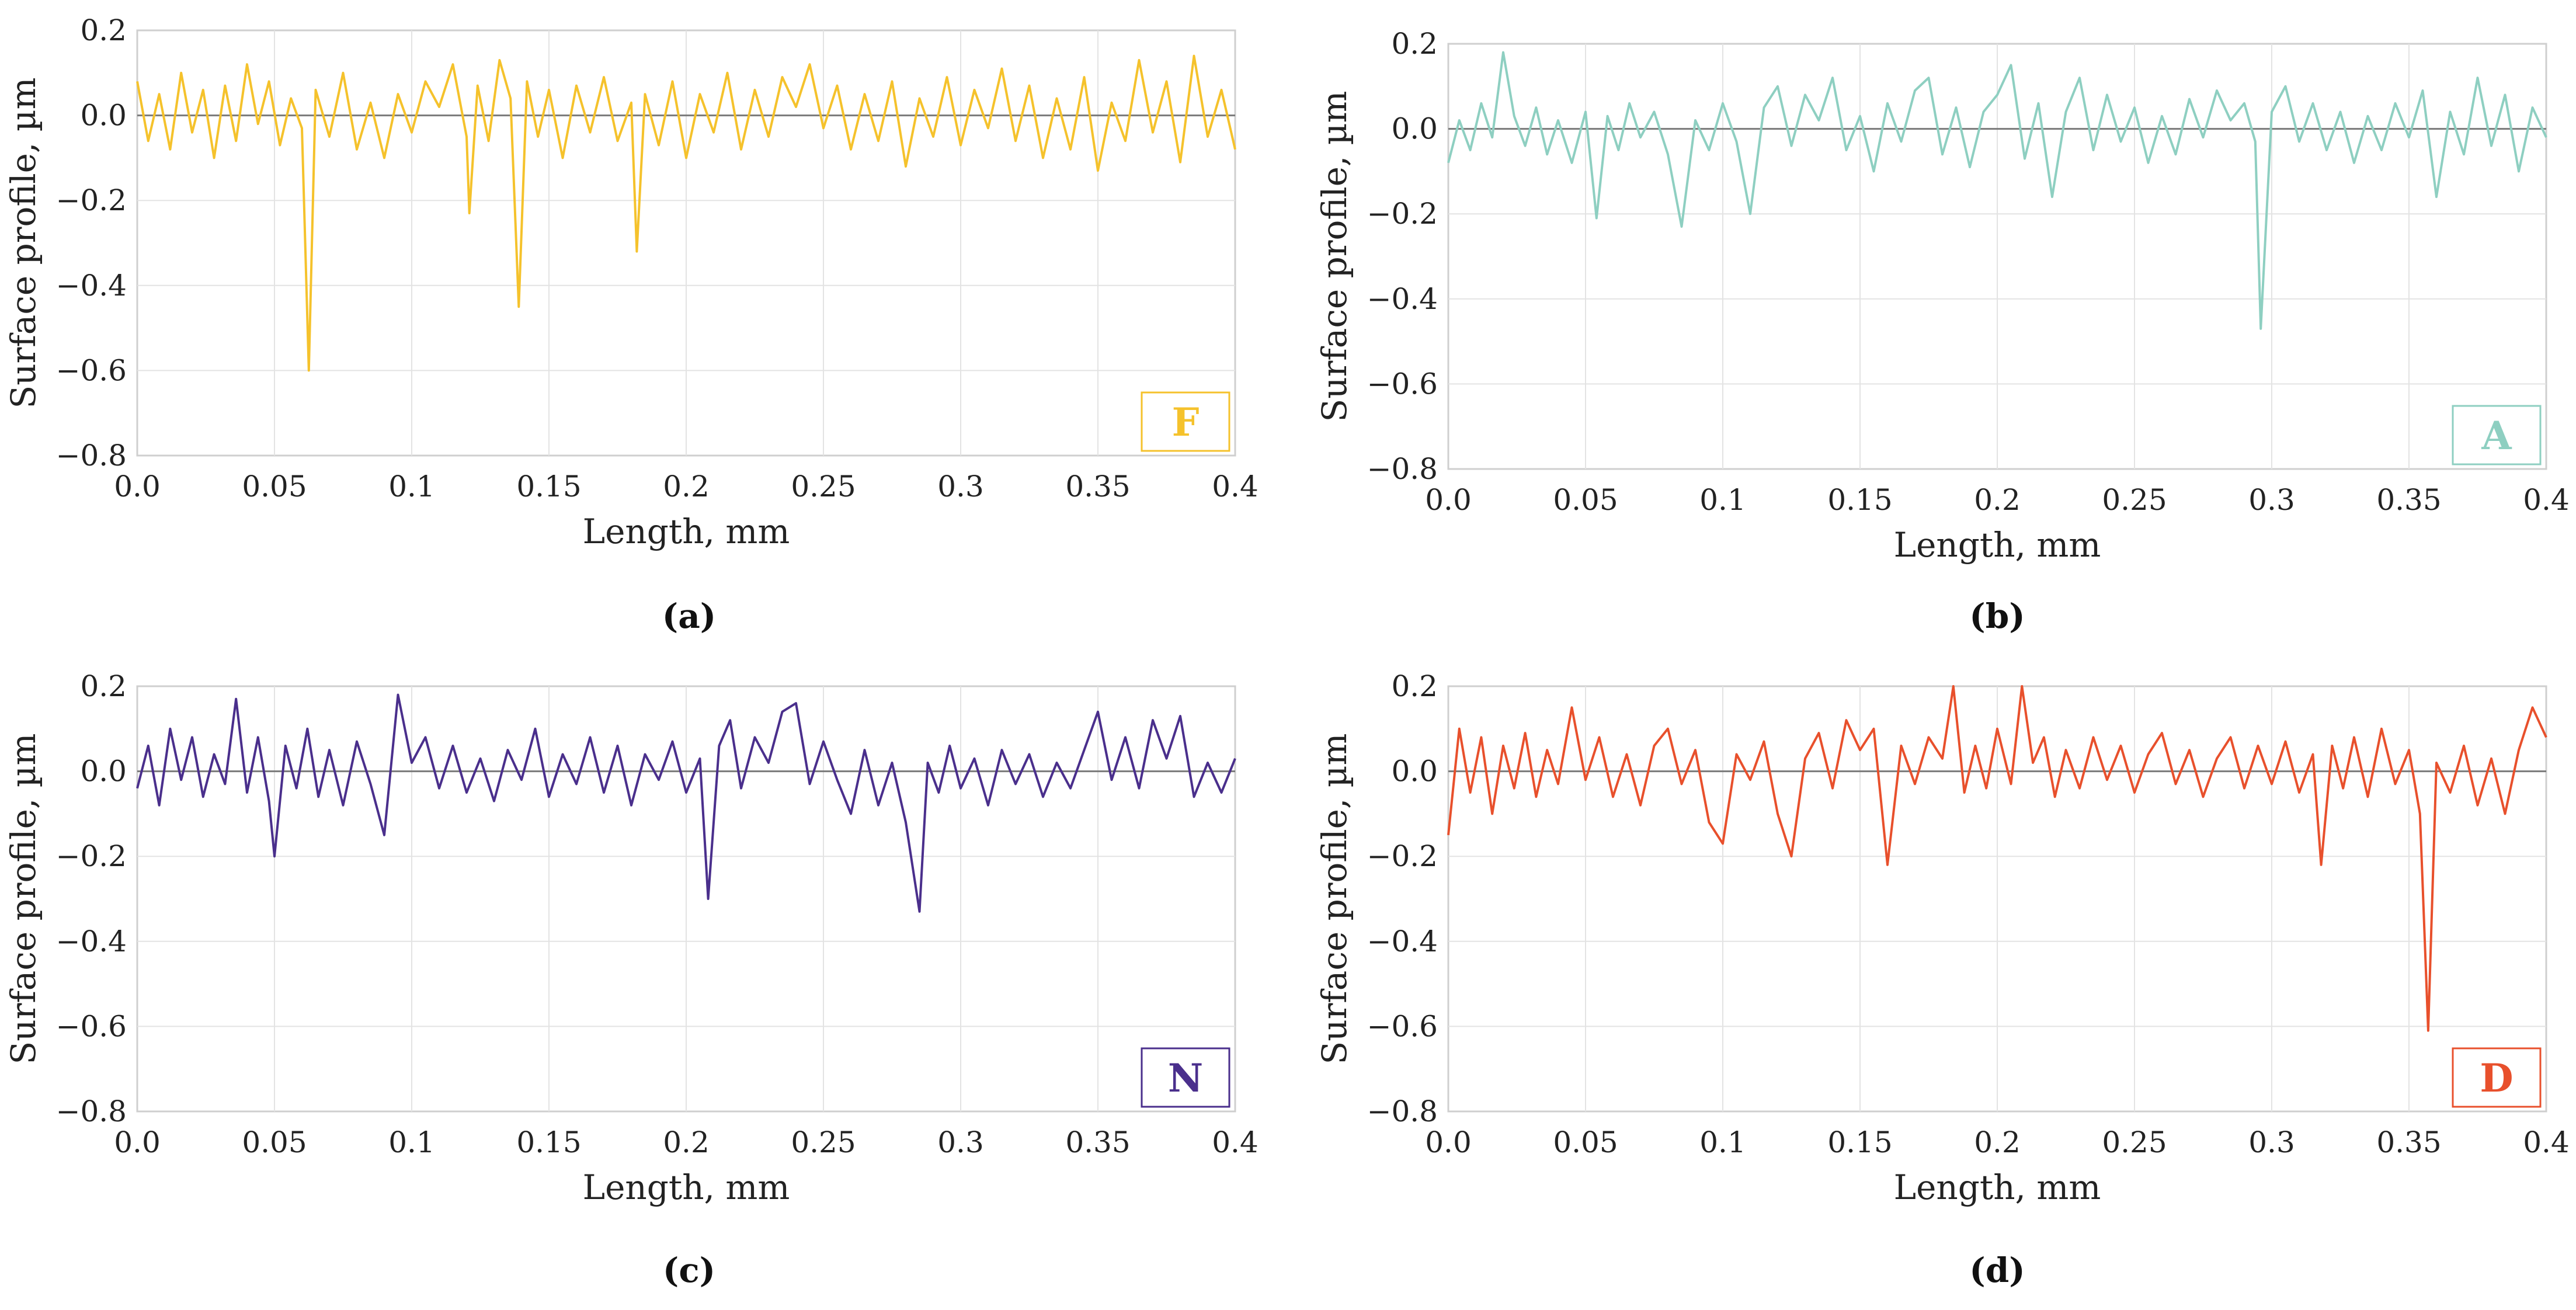 The height and width of the screenshot is (1310, 2576). I want to click on chart-a-ylabel: Surface profile, µm, so click(24, 243).